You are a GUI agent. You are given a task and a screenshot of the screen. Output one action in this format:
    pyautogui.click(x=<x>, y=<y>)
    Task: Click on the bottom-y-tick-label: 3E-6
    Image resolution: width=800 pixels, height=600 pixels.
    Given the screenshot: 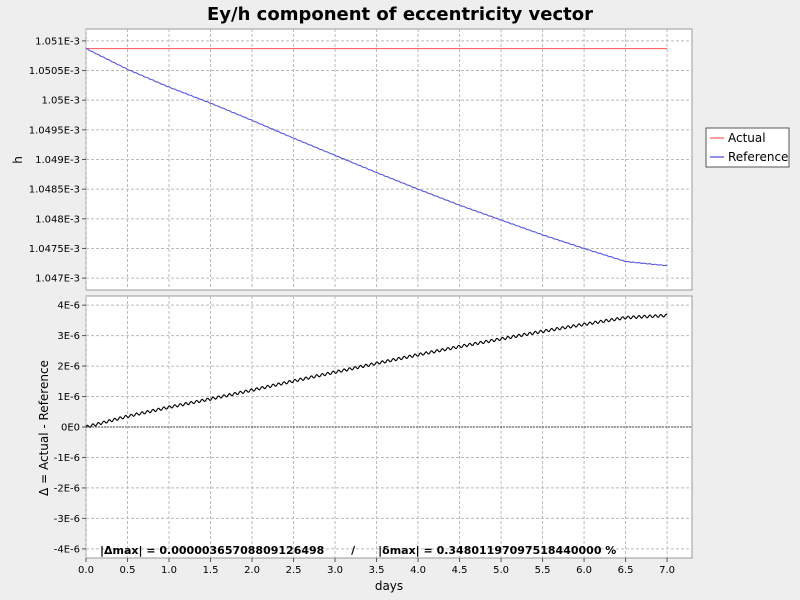 What is the action you would take?
    pyautogui.click(x=68, y=336)
    